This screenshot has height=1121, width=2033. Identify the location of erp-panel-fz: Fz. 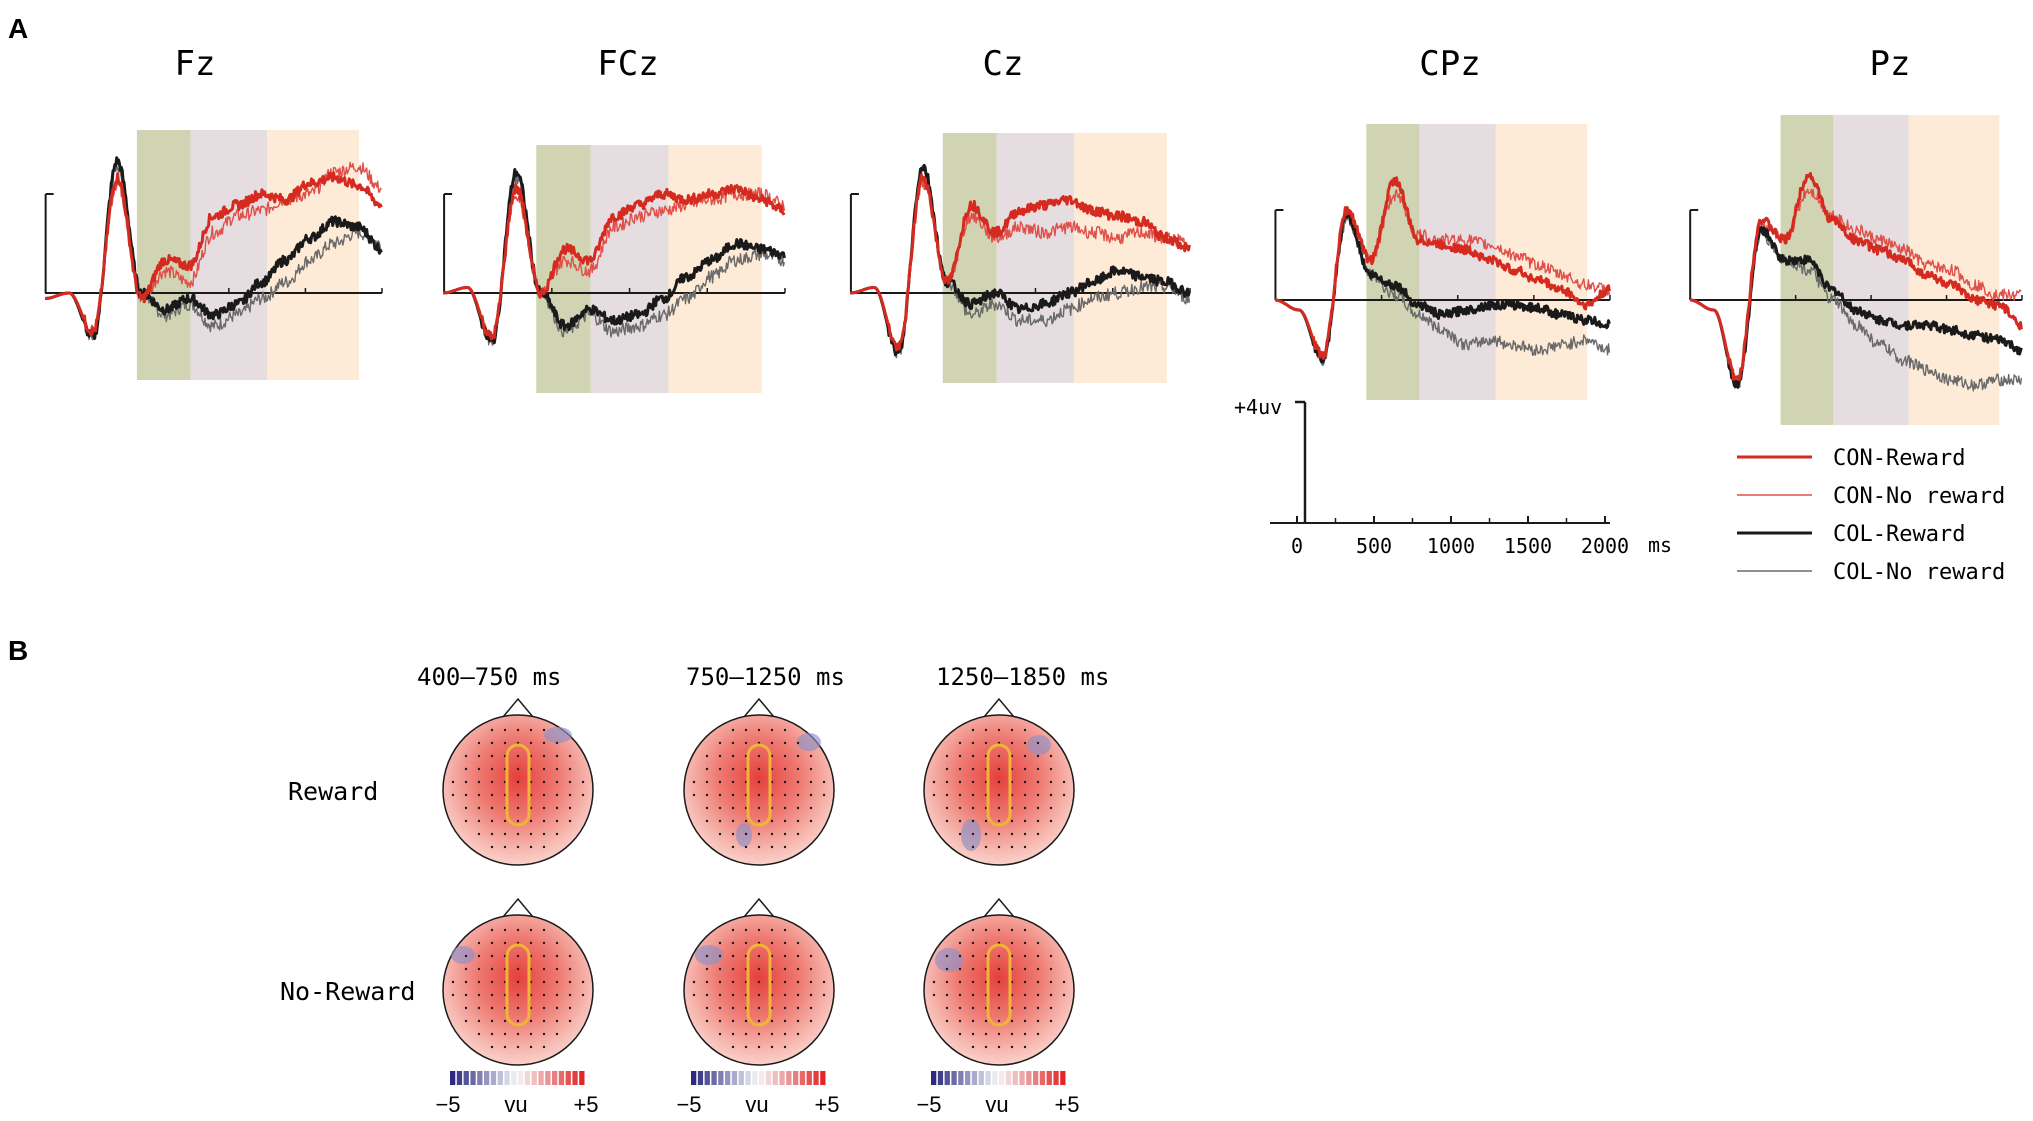
(213, 212).